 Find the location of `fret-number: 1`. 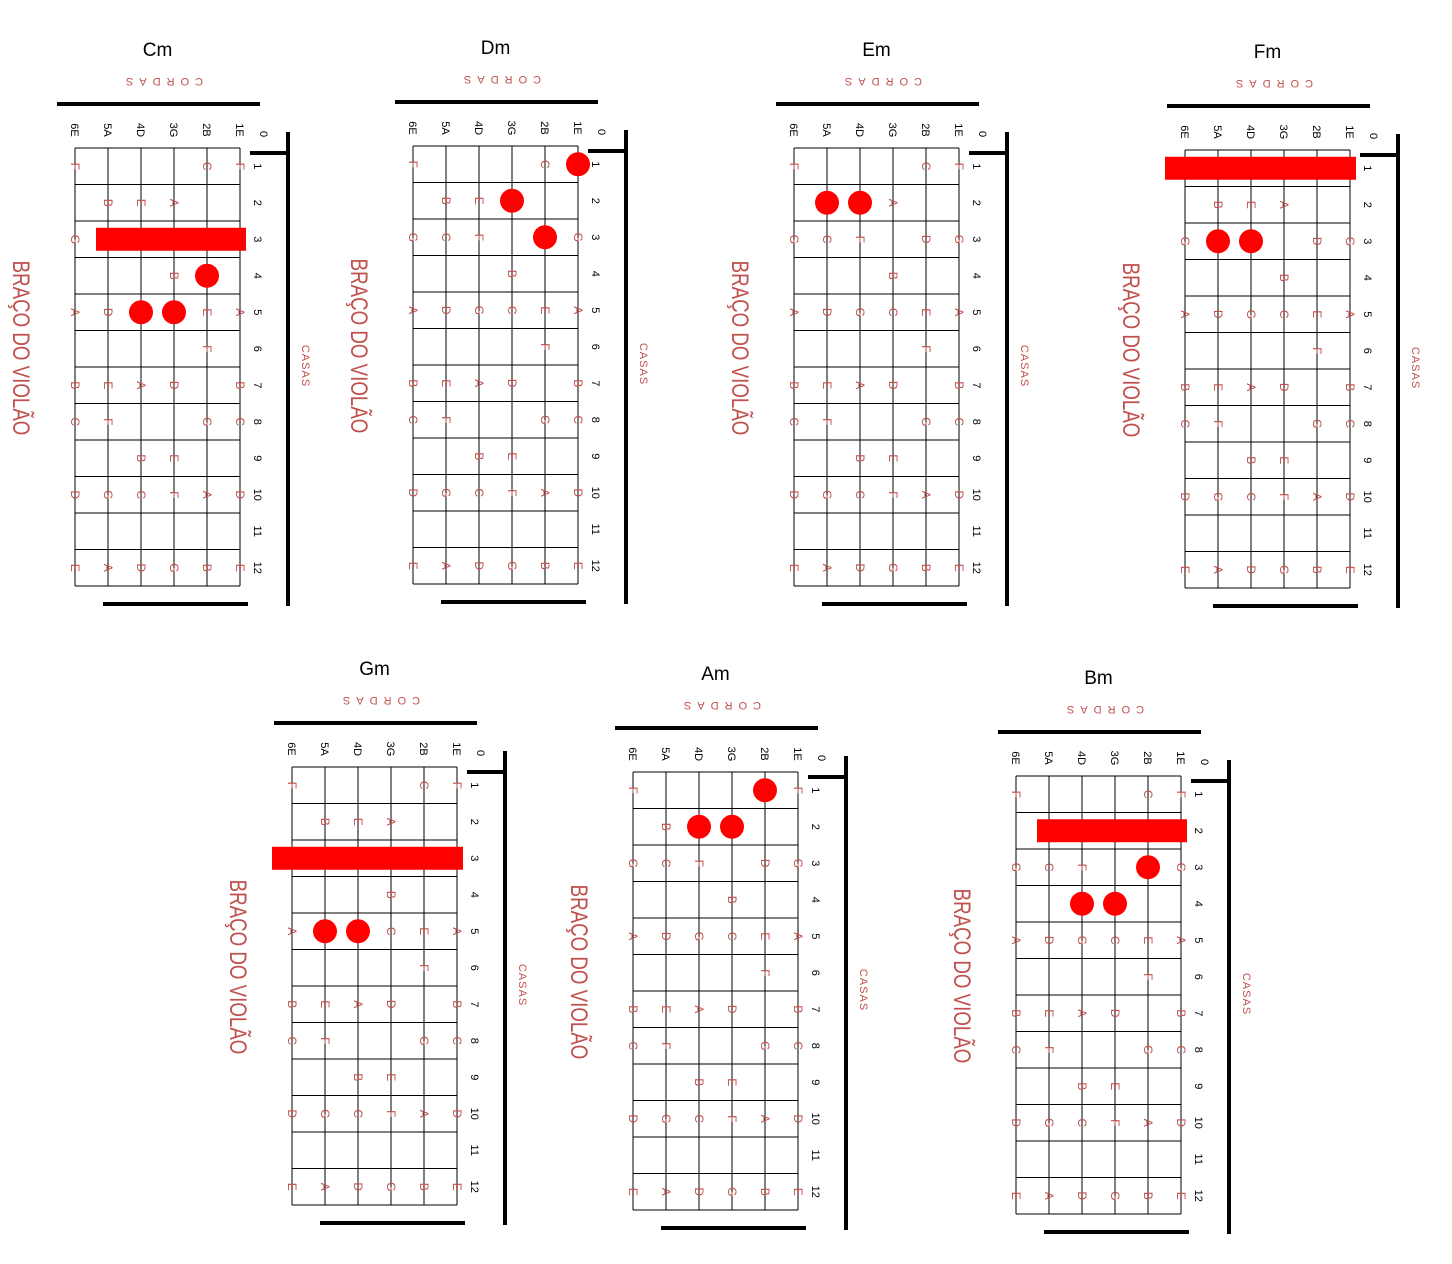

fret-number: 1 is located at coordinates (1198, 794).